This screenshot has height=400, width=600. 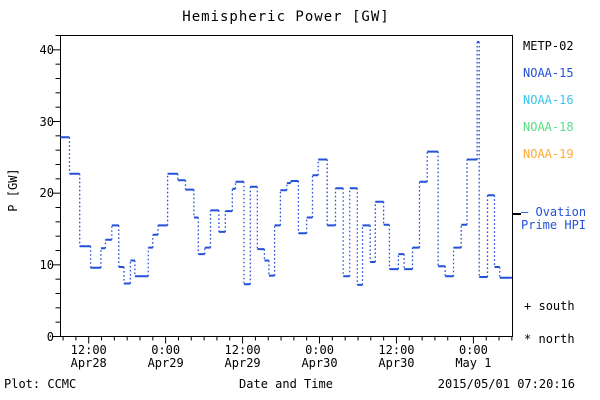 I want to click on y-tick-label: 30, so click(x=46, y=121).